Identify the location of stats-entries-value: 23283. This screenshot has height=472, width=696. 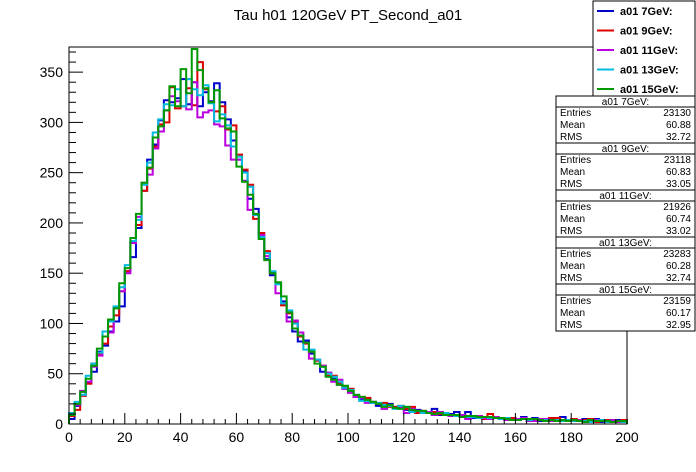
(677, 254).